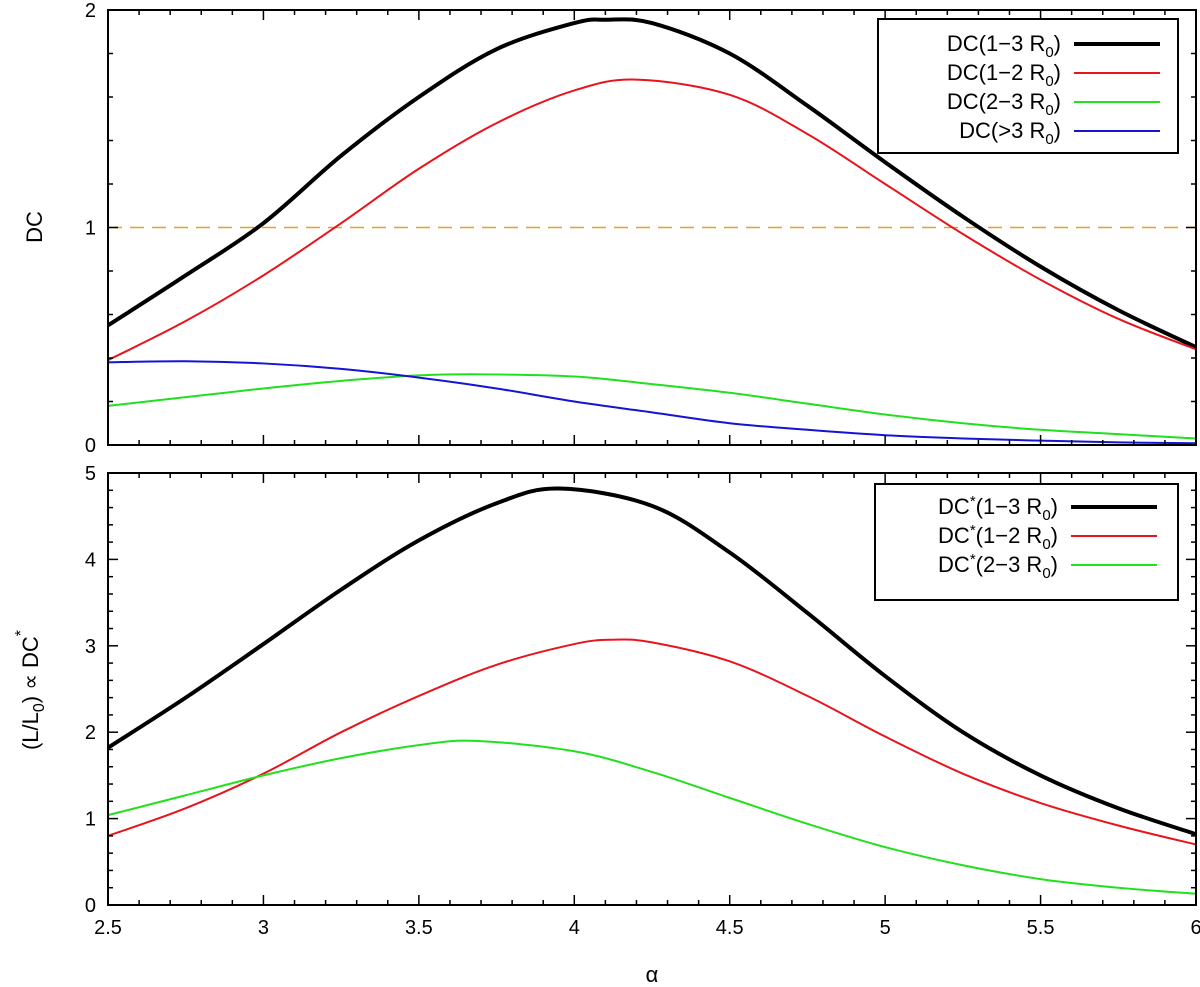 This screenshot has width=1200, height=987. Describe the element at coordinates (263, 928) in the screenshot. I see `x-tick-label: 3` at that location.